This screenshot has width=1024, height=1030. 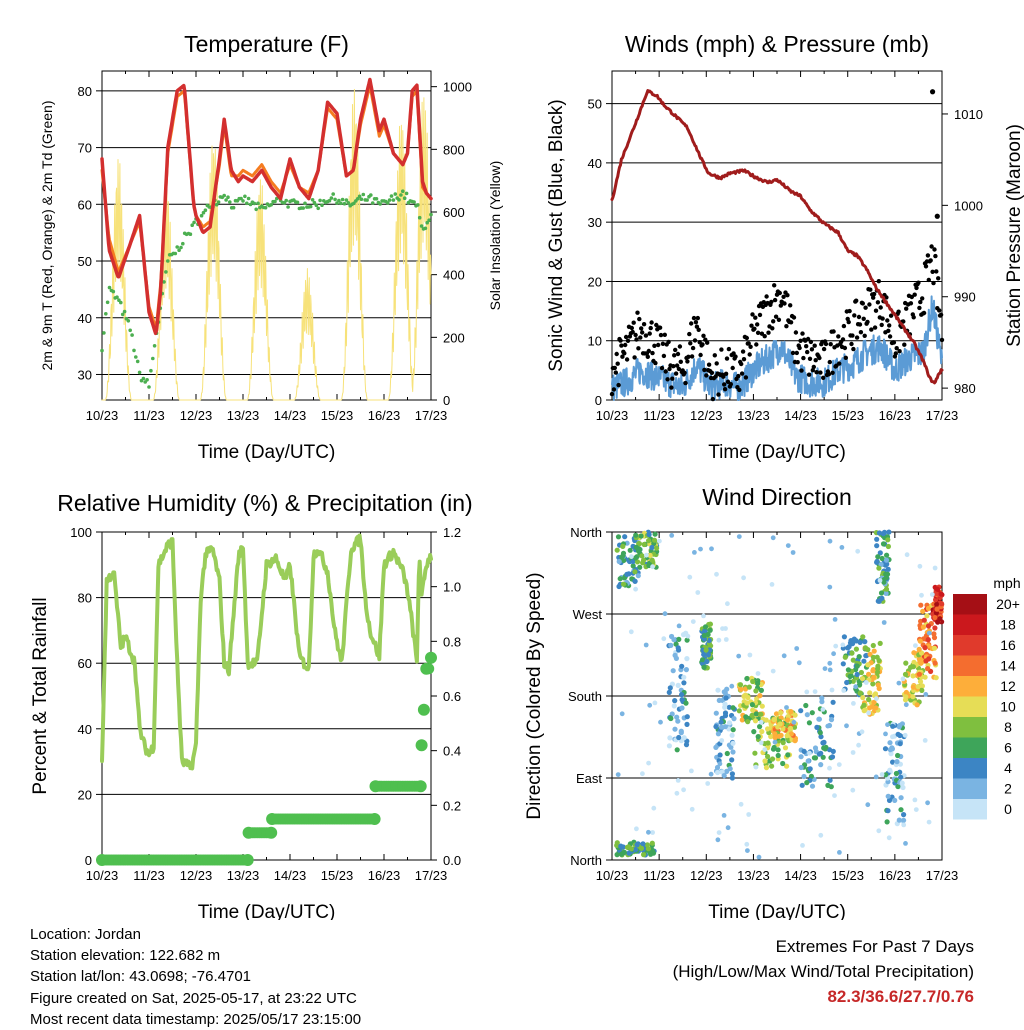 What do you see at coordinates (452, 860) in the screenshot?
I see `y2-tick-label: 0.0` at bounding box center [452, 860].